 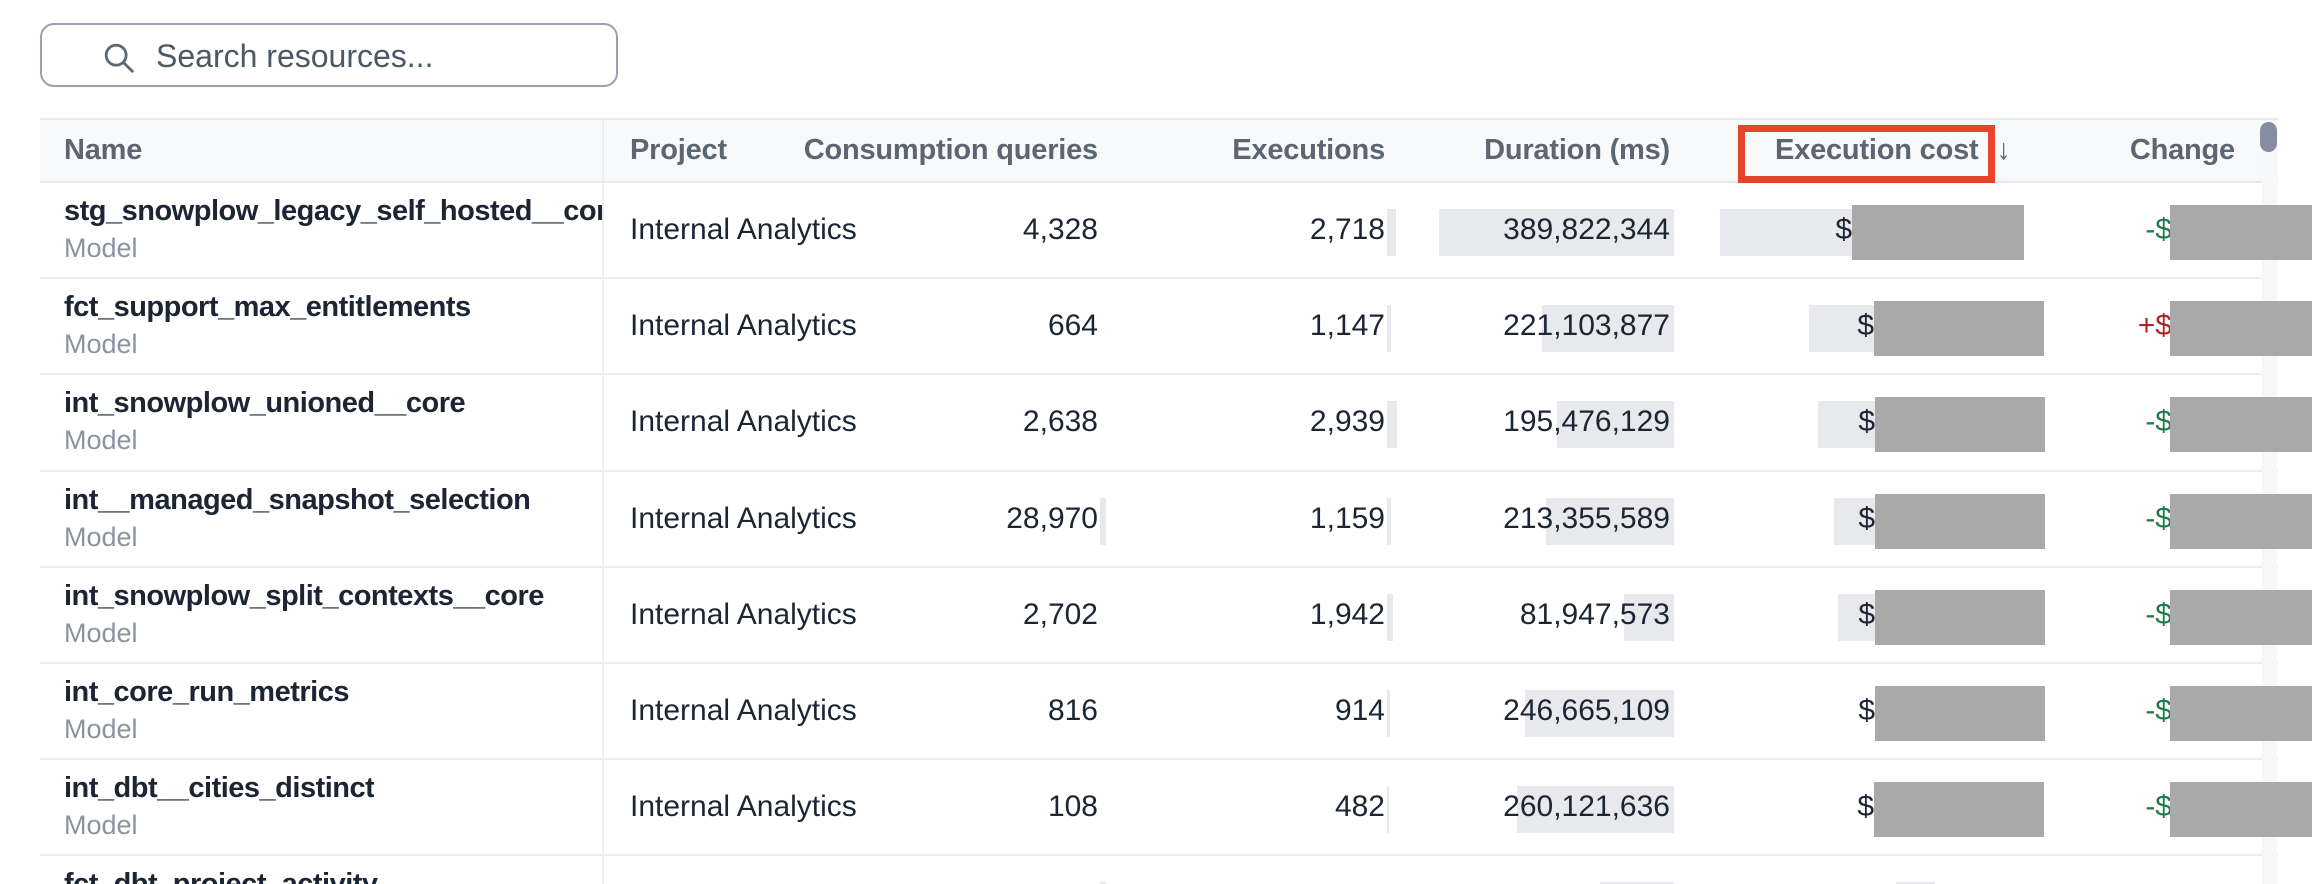 What do you see at coordinates (1159, 870) in the screenshot?
I see `table-row: fct_dbt_project_activity` at bounding box center [1159, 870].